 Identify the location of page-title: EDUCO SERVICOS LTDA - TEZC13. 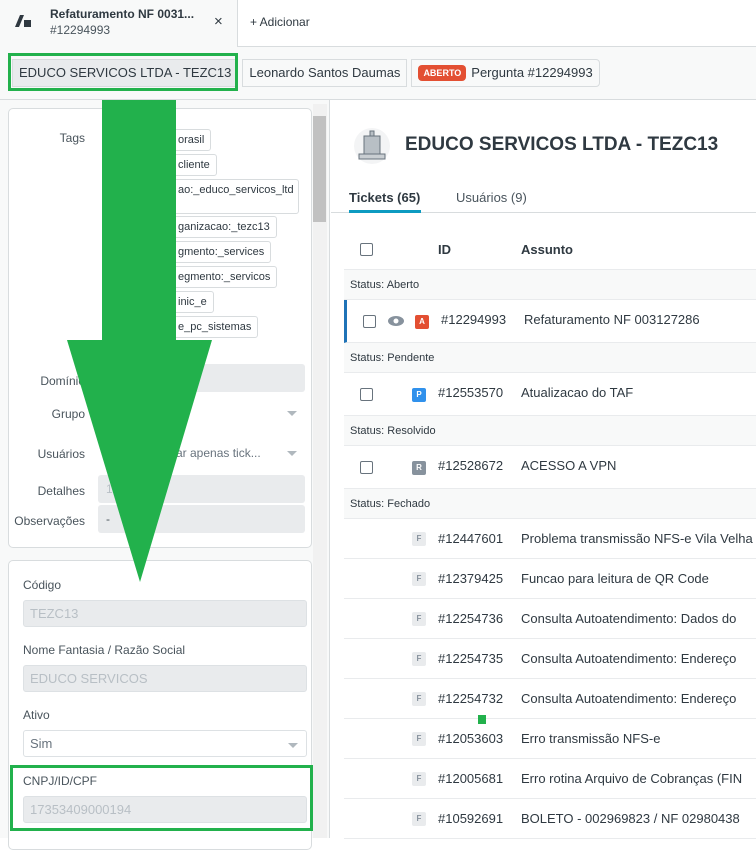
(562, 144).